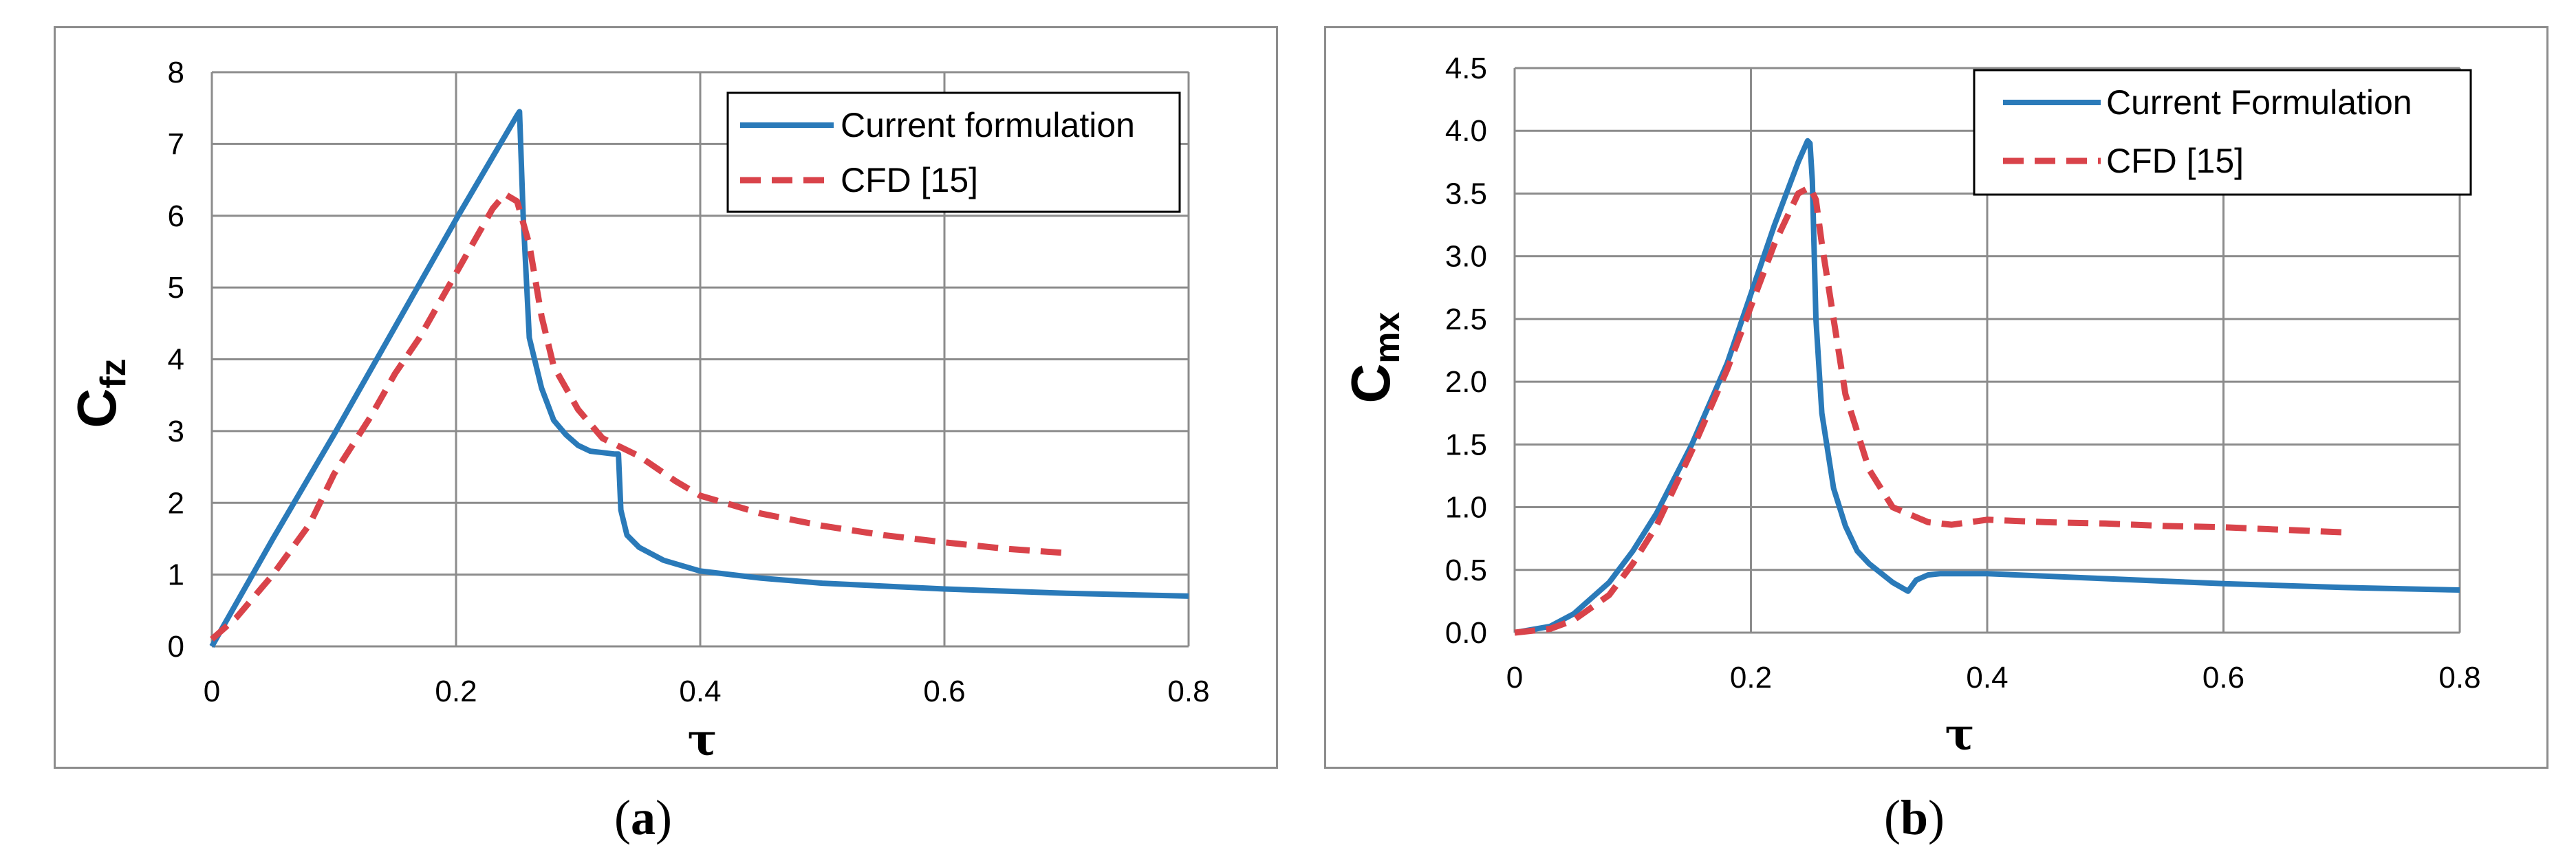 This screenshot has height=863, width=2576. I want to click on panel-a-xtick-label: 0.4, so click(700, 691).